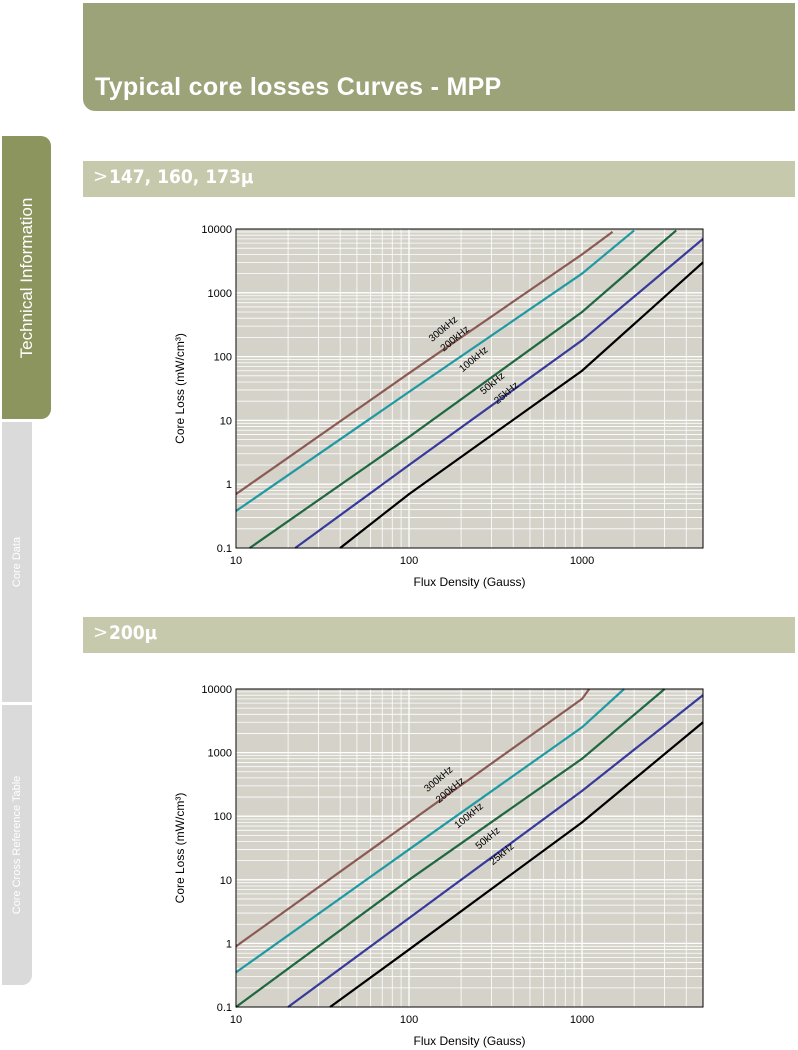 The width and height of the screenshot is (798, 1050). What do you see at coordinates (298, 87) in the screenshot?
I see `page-title: Typical core losses Curves - MPP` at bounding box center [298, 87].